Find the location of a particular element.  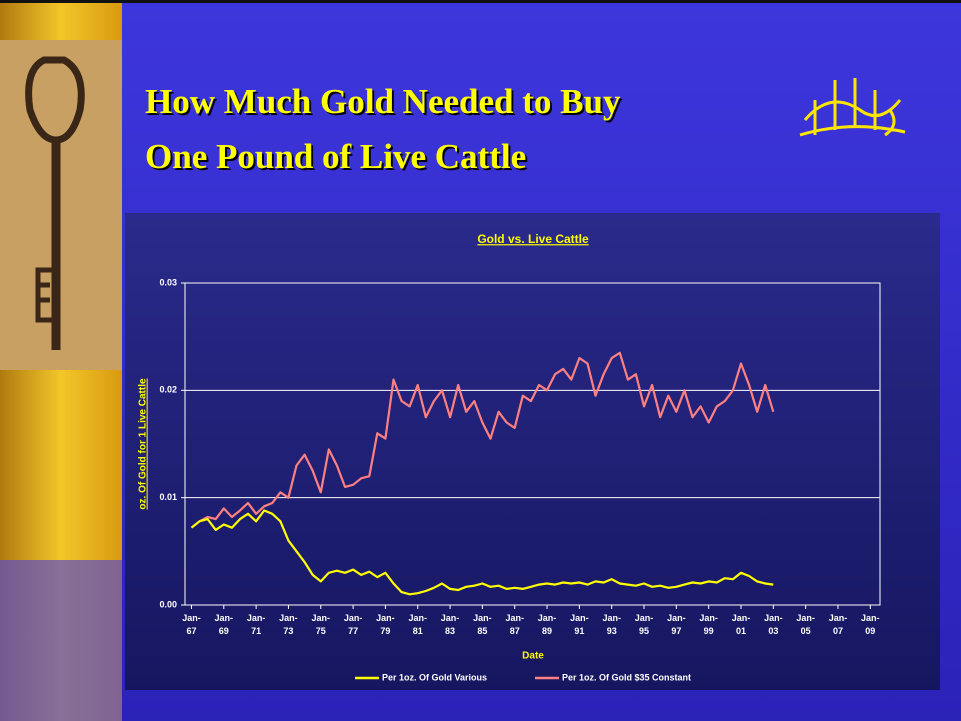

x-tick-label: Jan-07 is located at coordinates (838, 624).